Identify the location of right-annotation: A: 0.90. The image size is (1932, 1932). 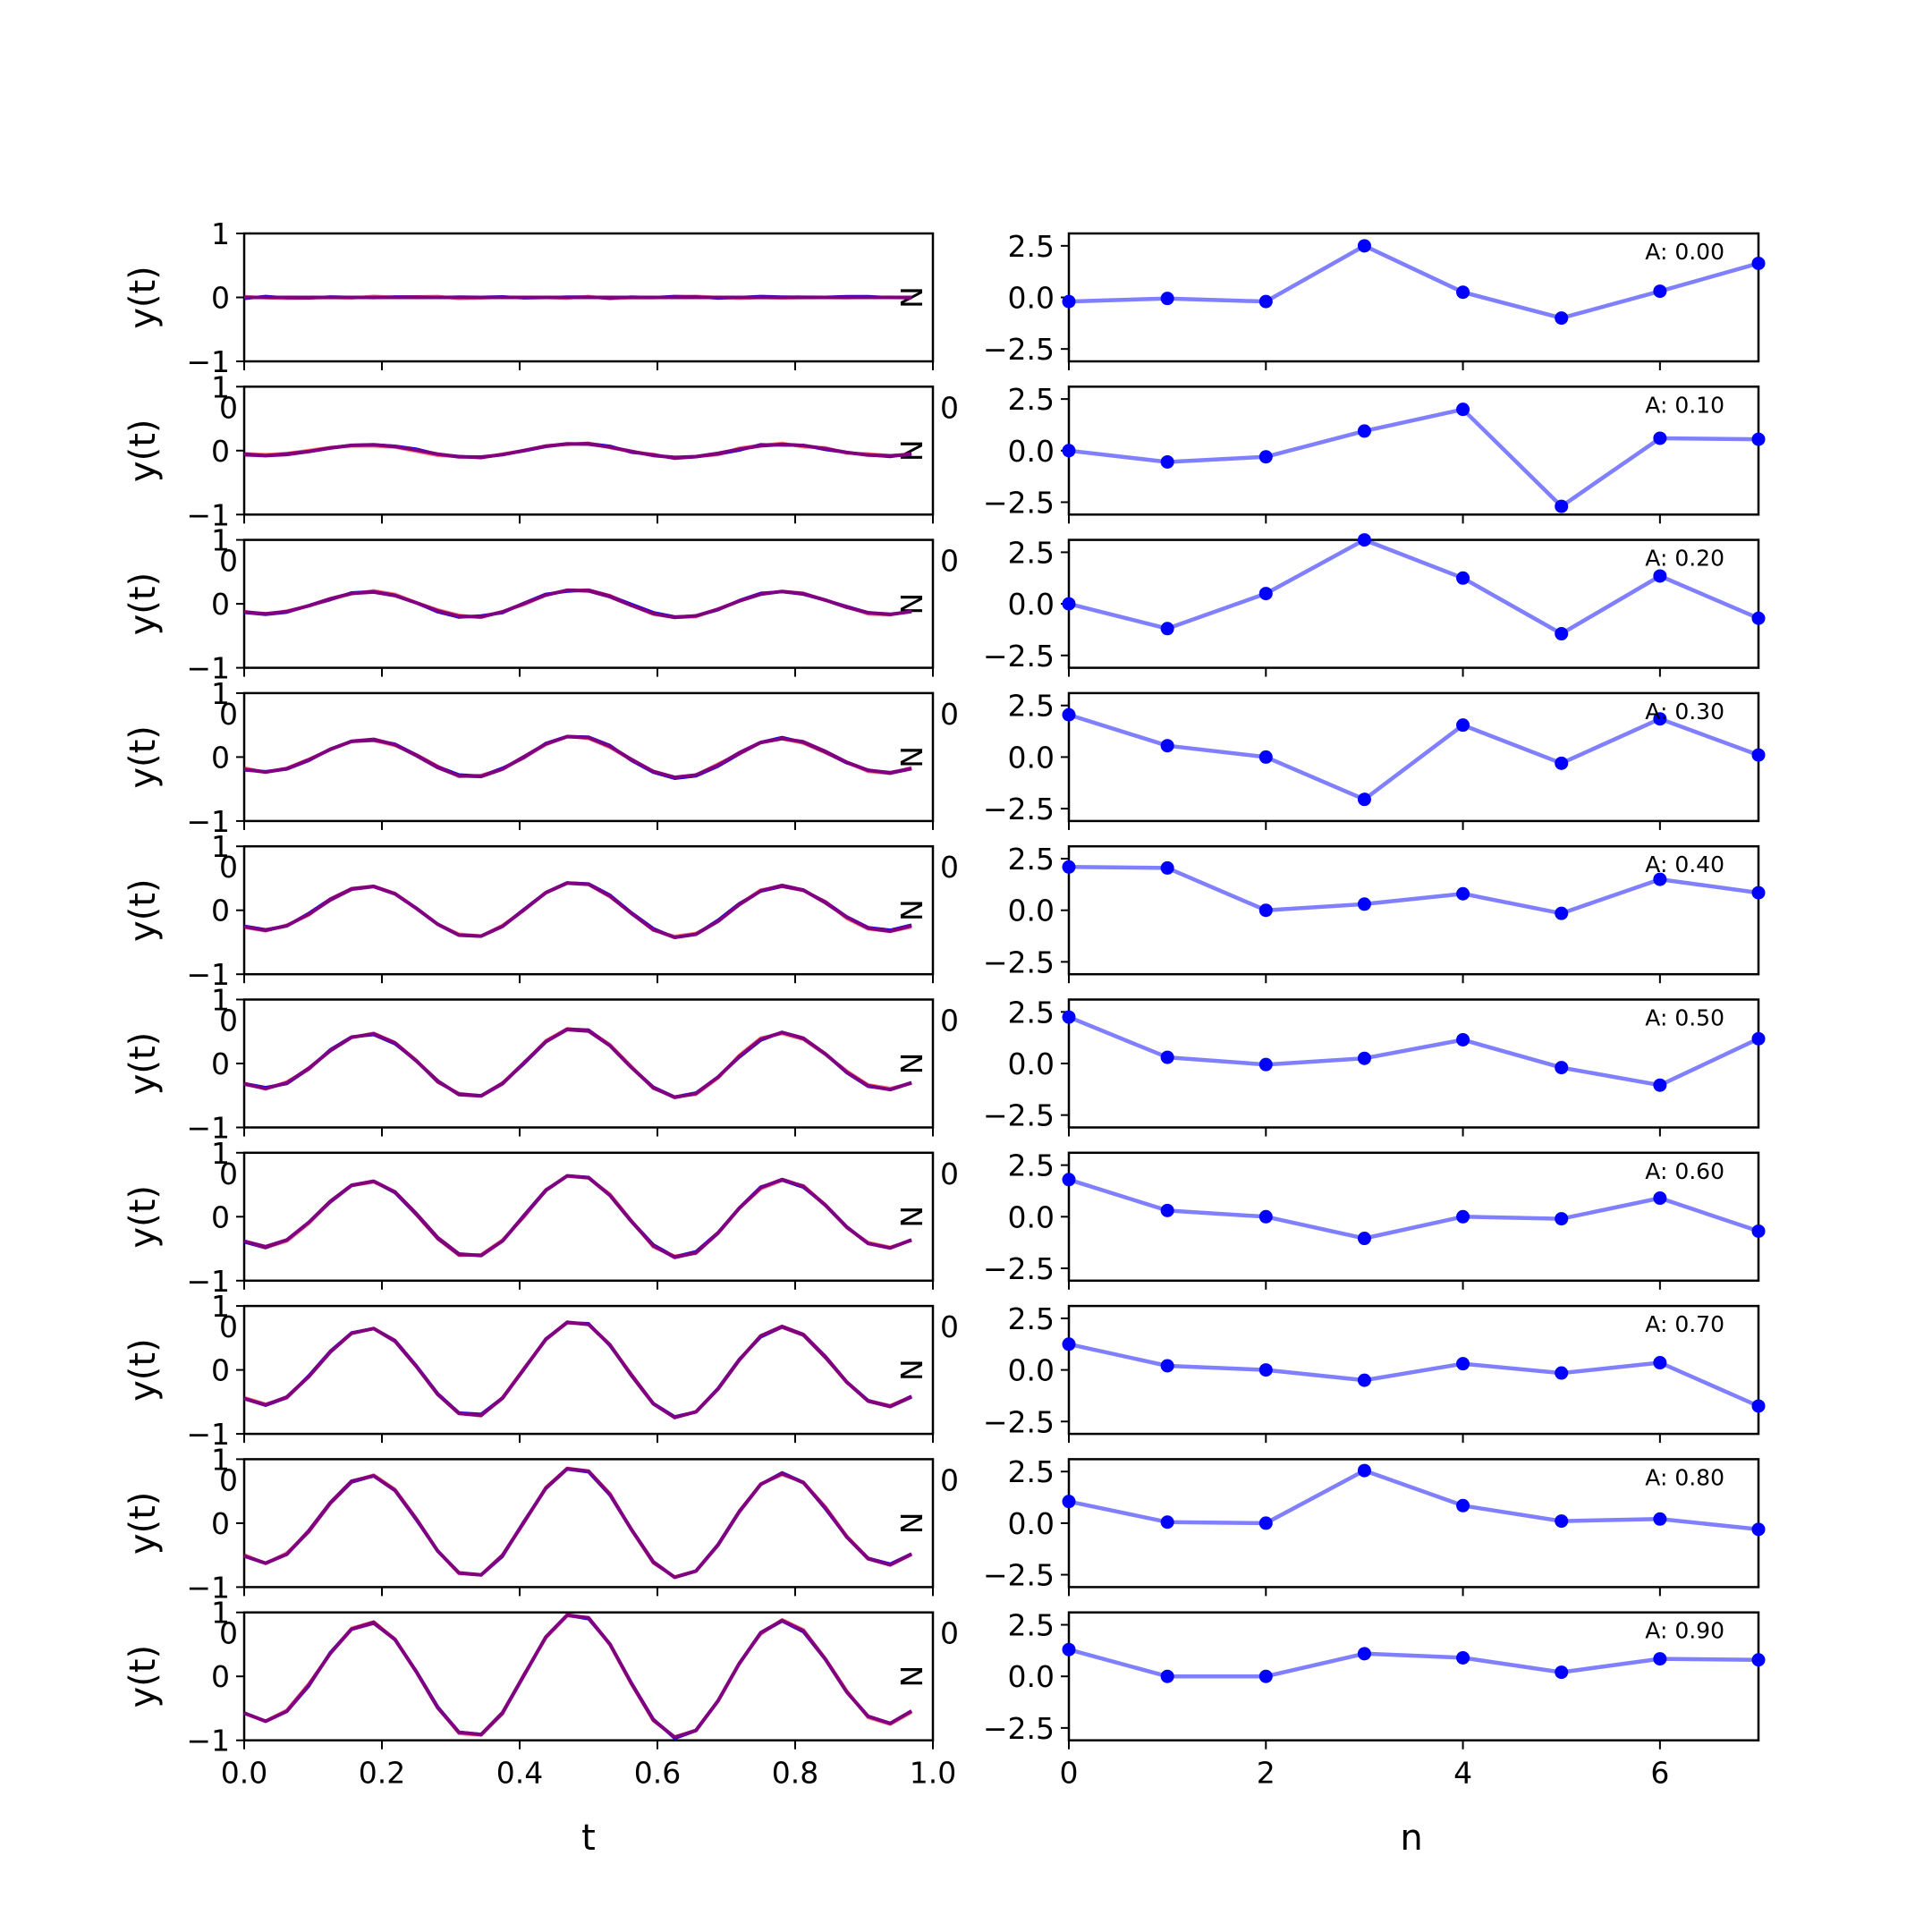
(1684, 1631).